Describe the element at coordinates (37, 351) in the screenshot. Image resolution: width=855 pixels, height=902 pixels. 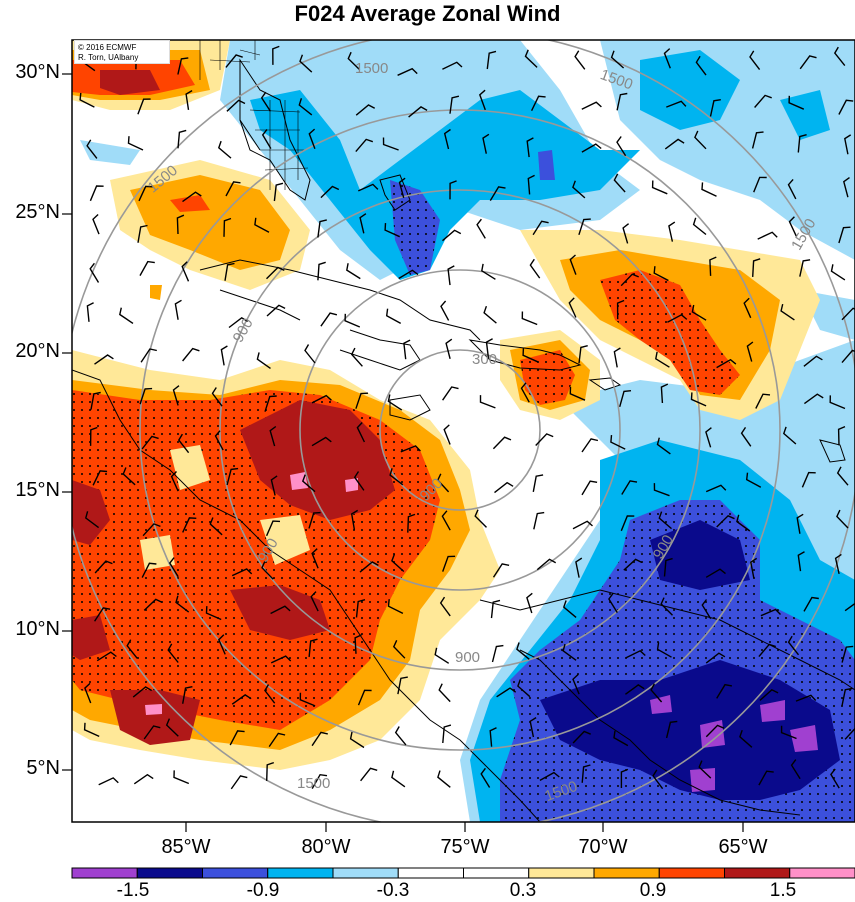
I see `lat-label: 20°N` at that location.